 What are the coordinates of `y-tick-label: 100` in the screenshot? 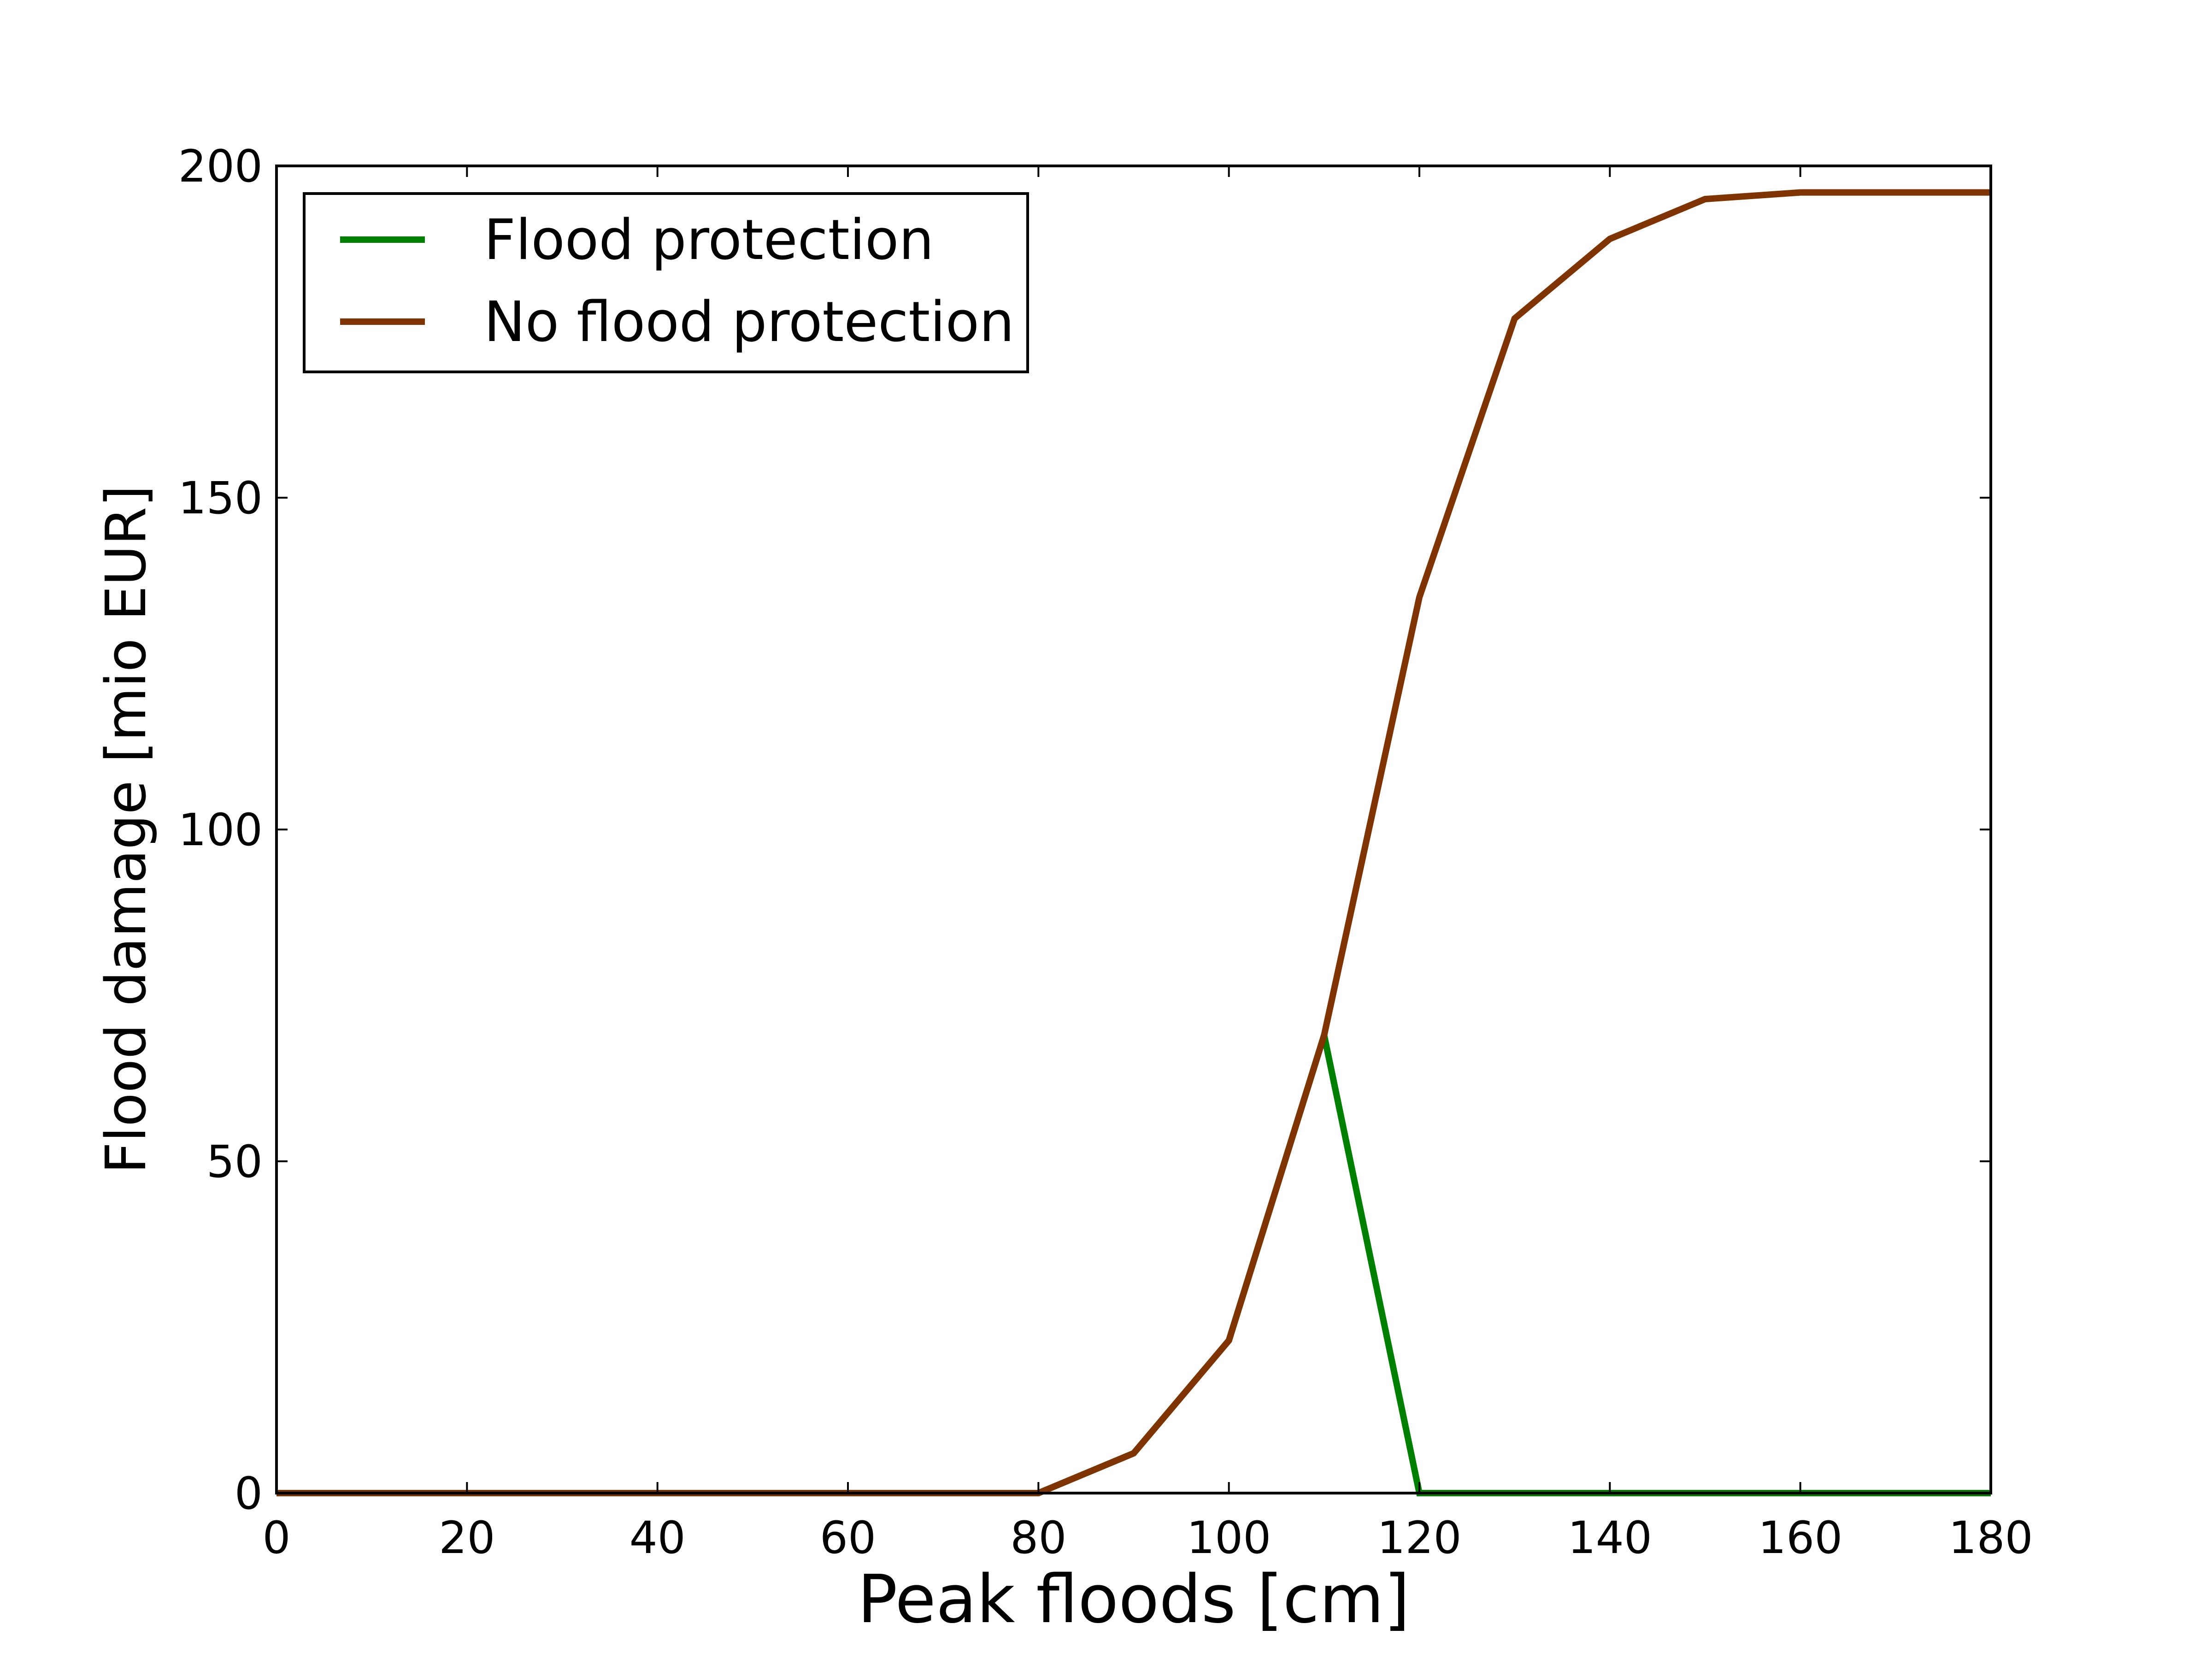 It's located at (220, 830).